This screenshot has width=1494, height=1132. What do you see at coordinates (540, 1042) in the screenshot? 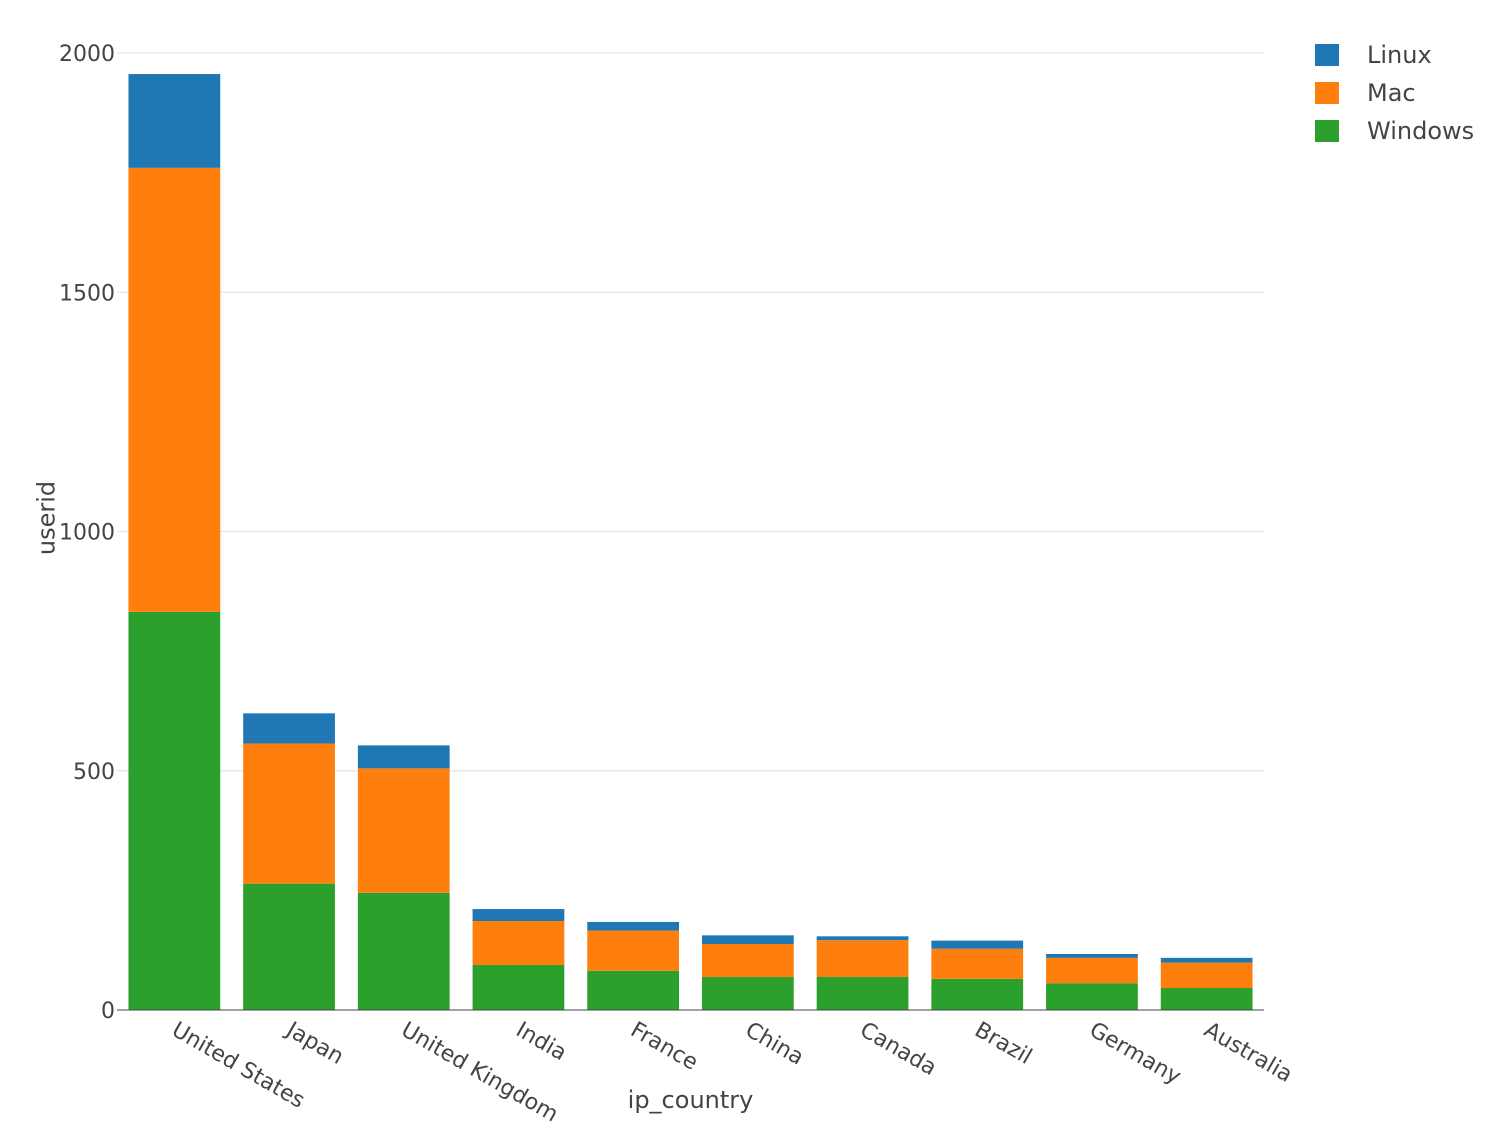
I see `x-tick-label: India` at bounding box center [540, 1042].